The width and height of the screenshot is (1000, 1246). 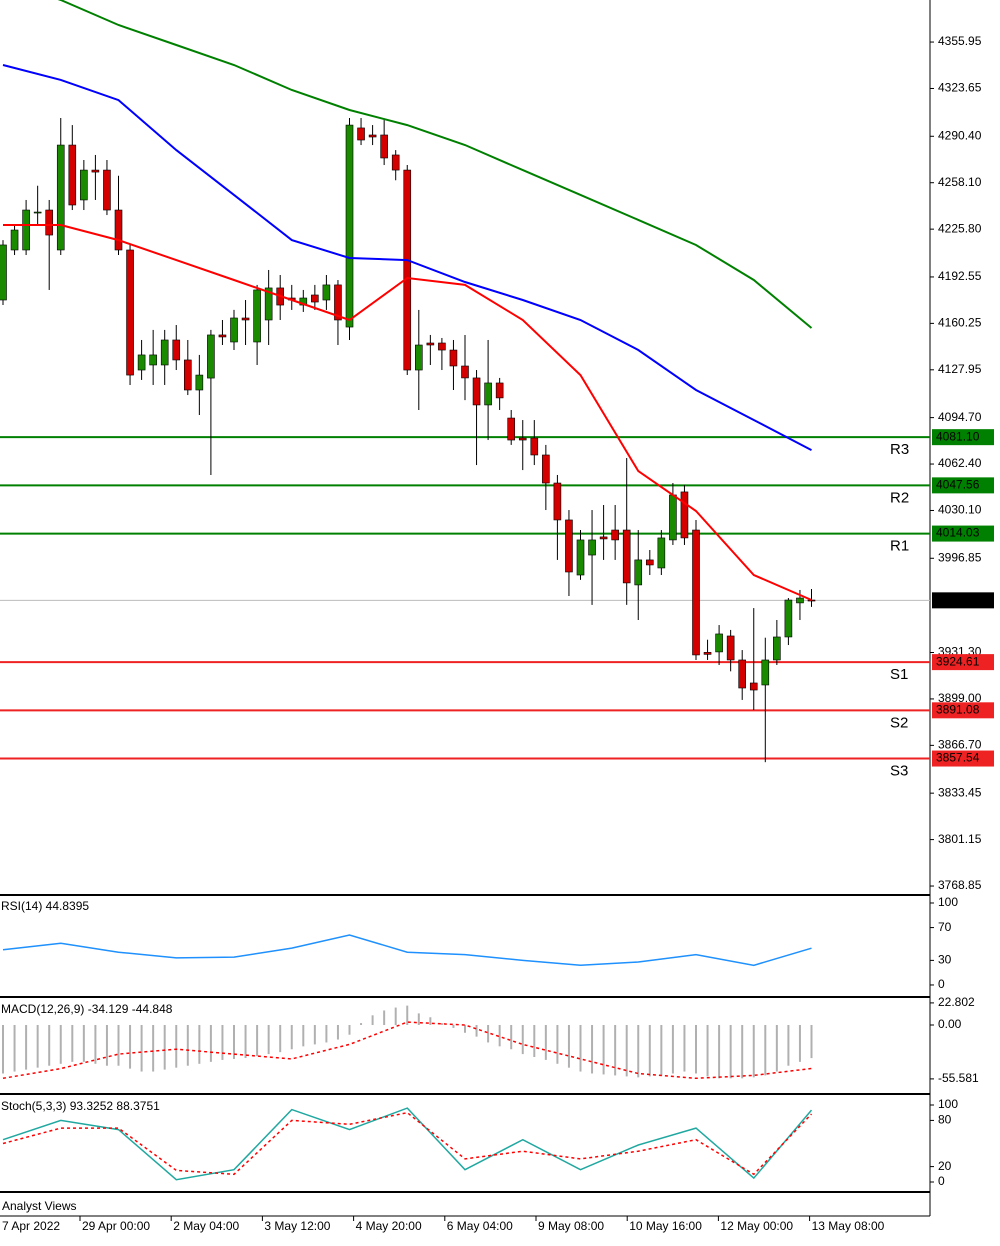 I want to click on y-tick-label: 4323.65, so click(x=960, y=88).